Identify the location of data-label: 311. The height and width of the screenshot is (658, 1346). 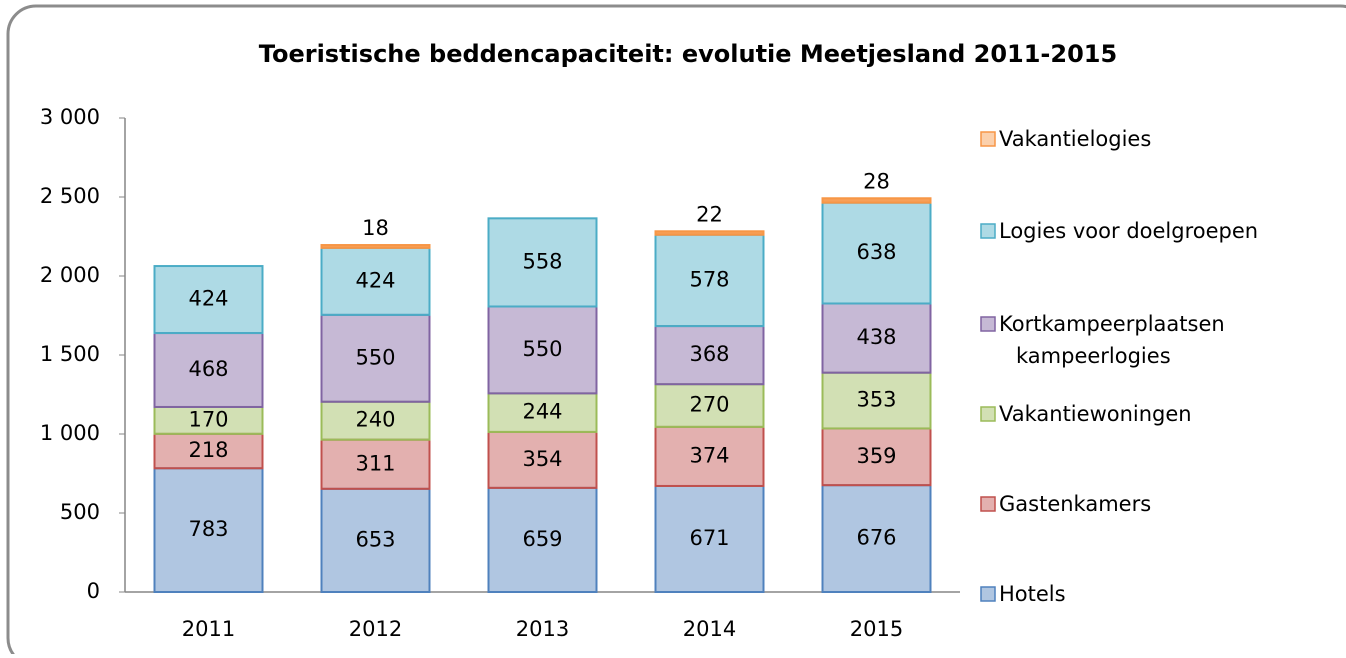
(375, 463).